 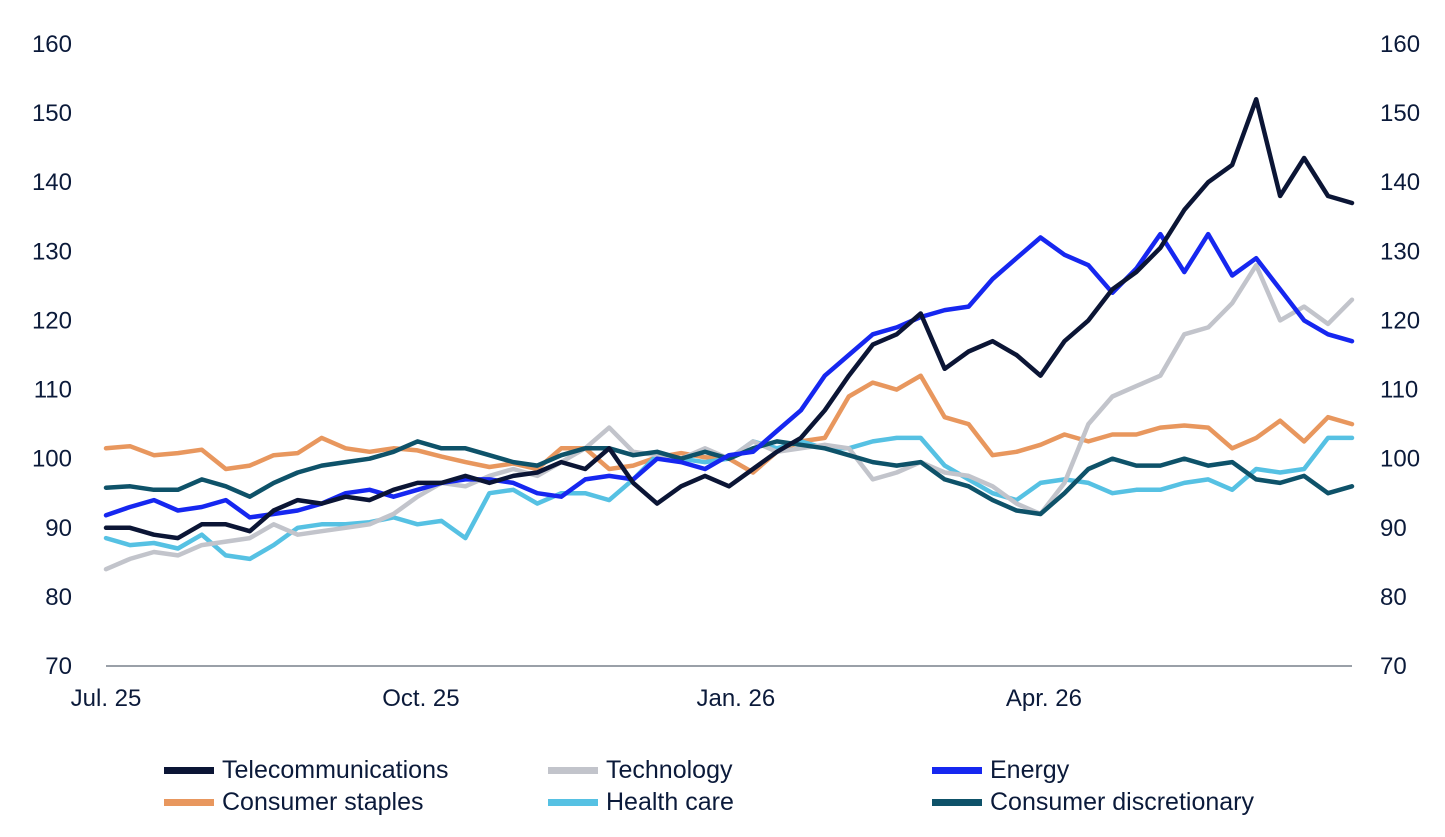 I want to click on y-tick-label-left: 120, so click(x=52, y=320).